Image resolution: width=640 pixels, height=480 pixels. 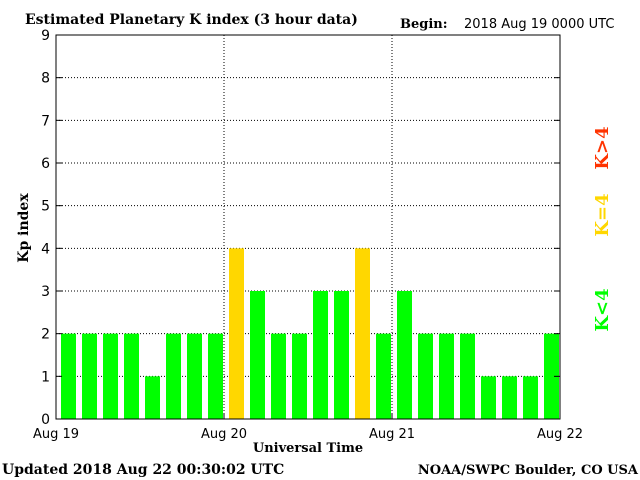 What do you see at coordinates (308, 448) in the screenshot?
I see `x-axis-label: Universal Time` at bounding box center [308, 448].